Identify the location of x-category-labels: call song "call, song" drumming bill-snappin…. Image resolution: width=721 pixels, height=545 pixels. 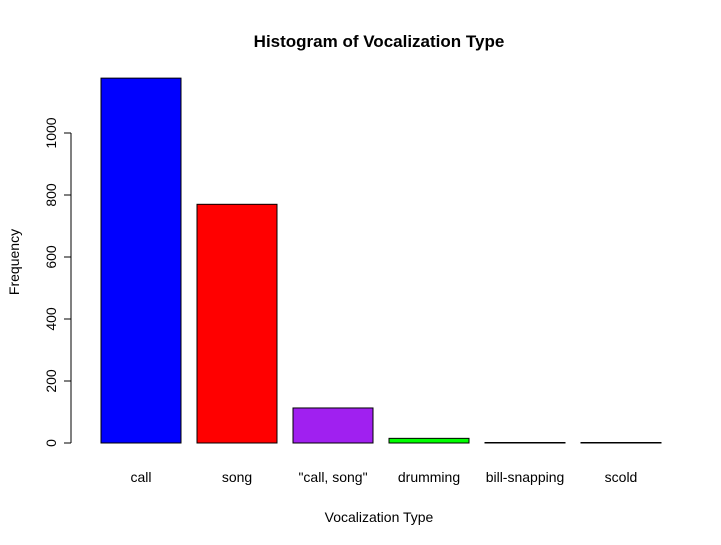
(383, 477).